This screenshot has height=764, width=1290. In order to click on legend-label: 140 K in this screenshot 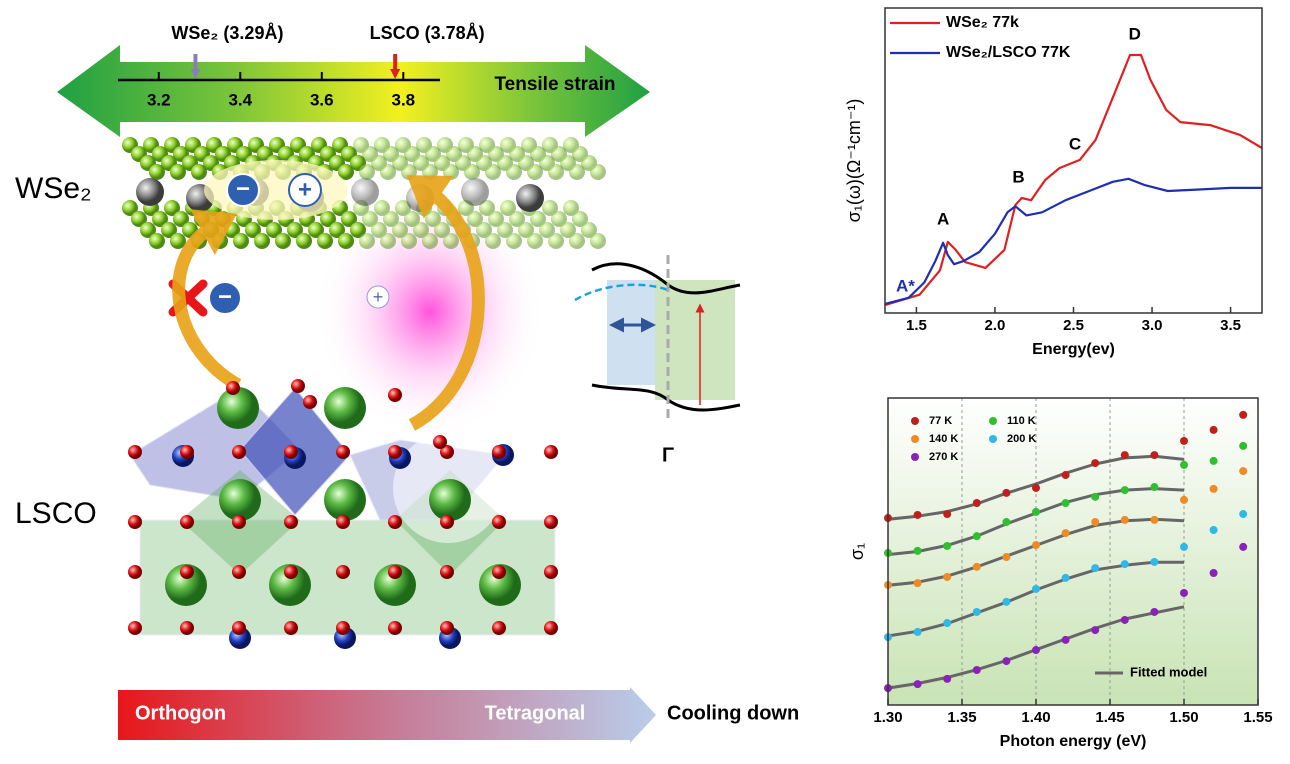, I will do `click(943, 439)`.